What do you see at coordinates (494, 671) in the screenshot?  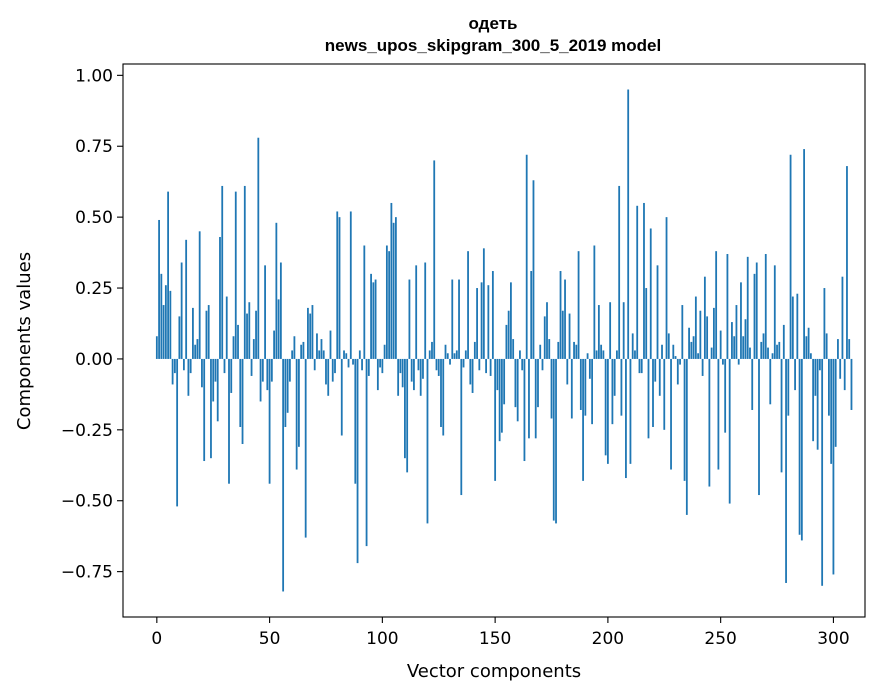 I see `x-axis-label: Vector components` at bounding box center [494, 671].